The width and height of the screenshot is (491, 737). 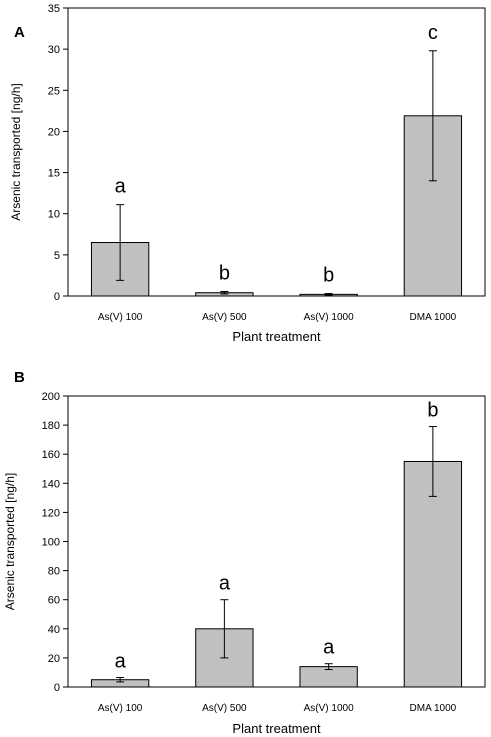 What do you see at coordinates (51, 455) in the screenshot?
I see `y-tick-label: 160` at bounding box center [51, 455].